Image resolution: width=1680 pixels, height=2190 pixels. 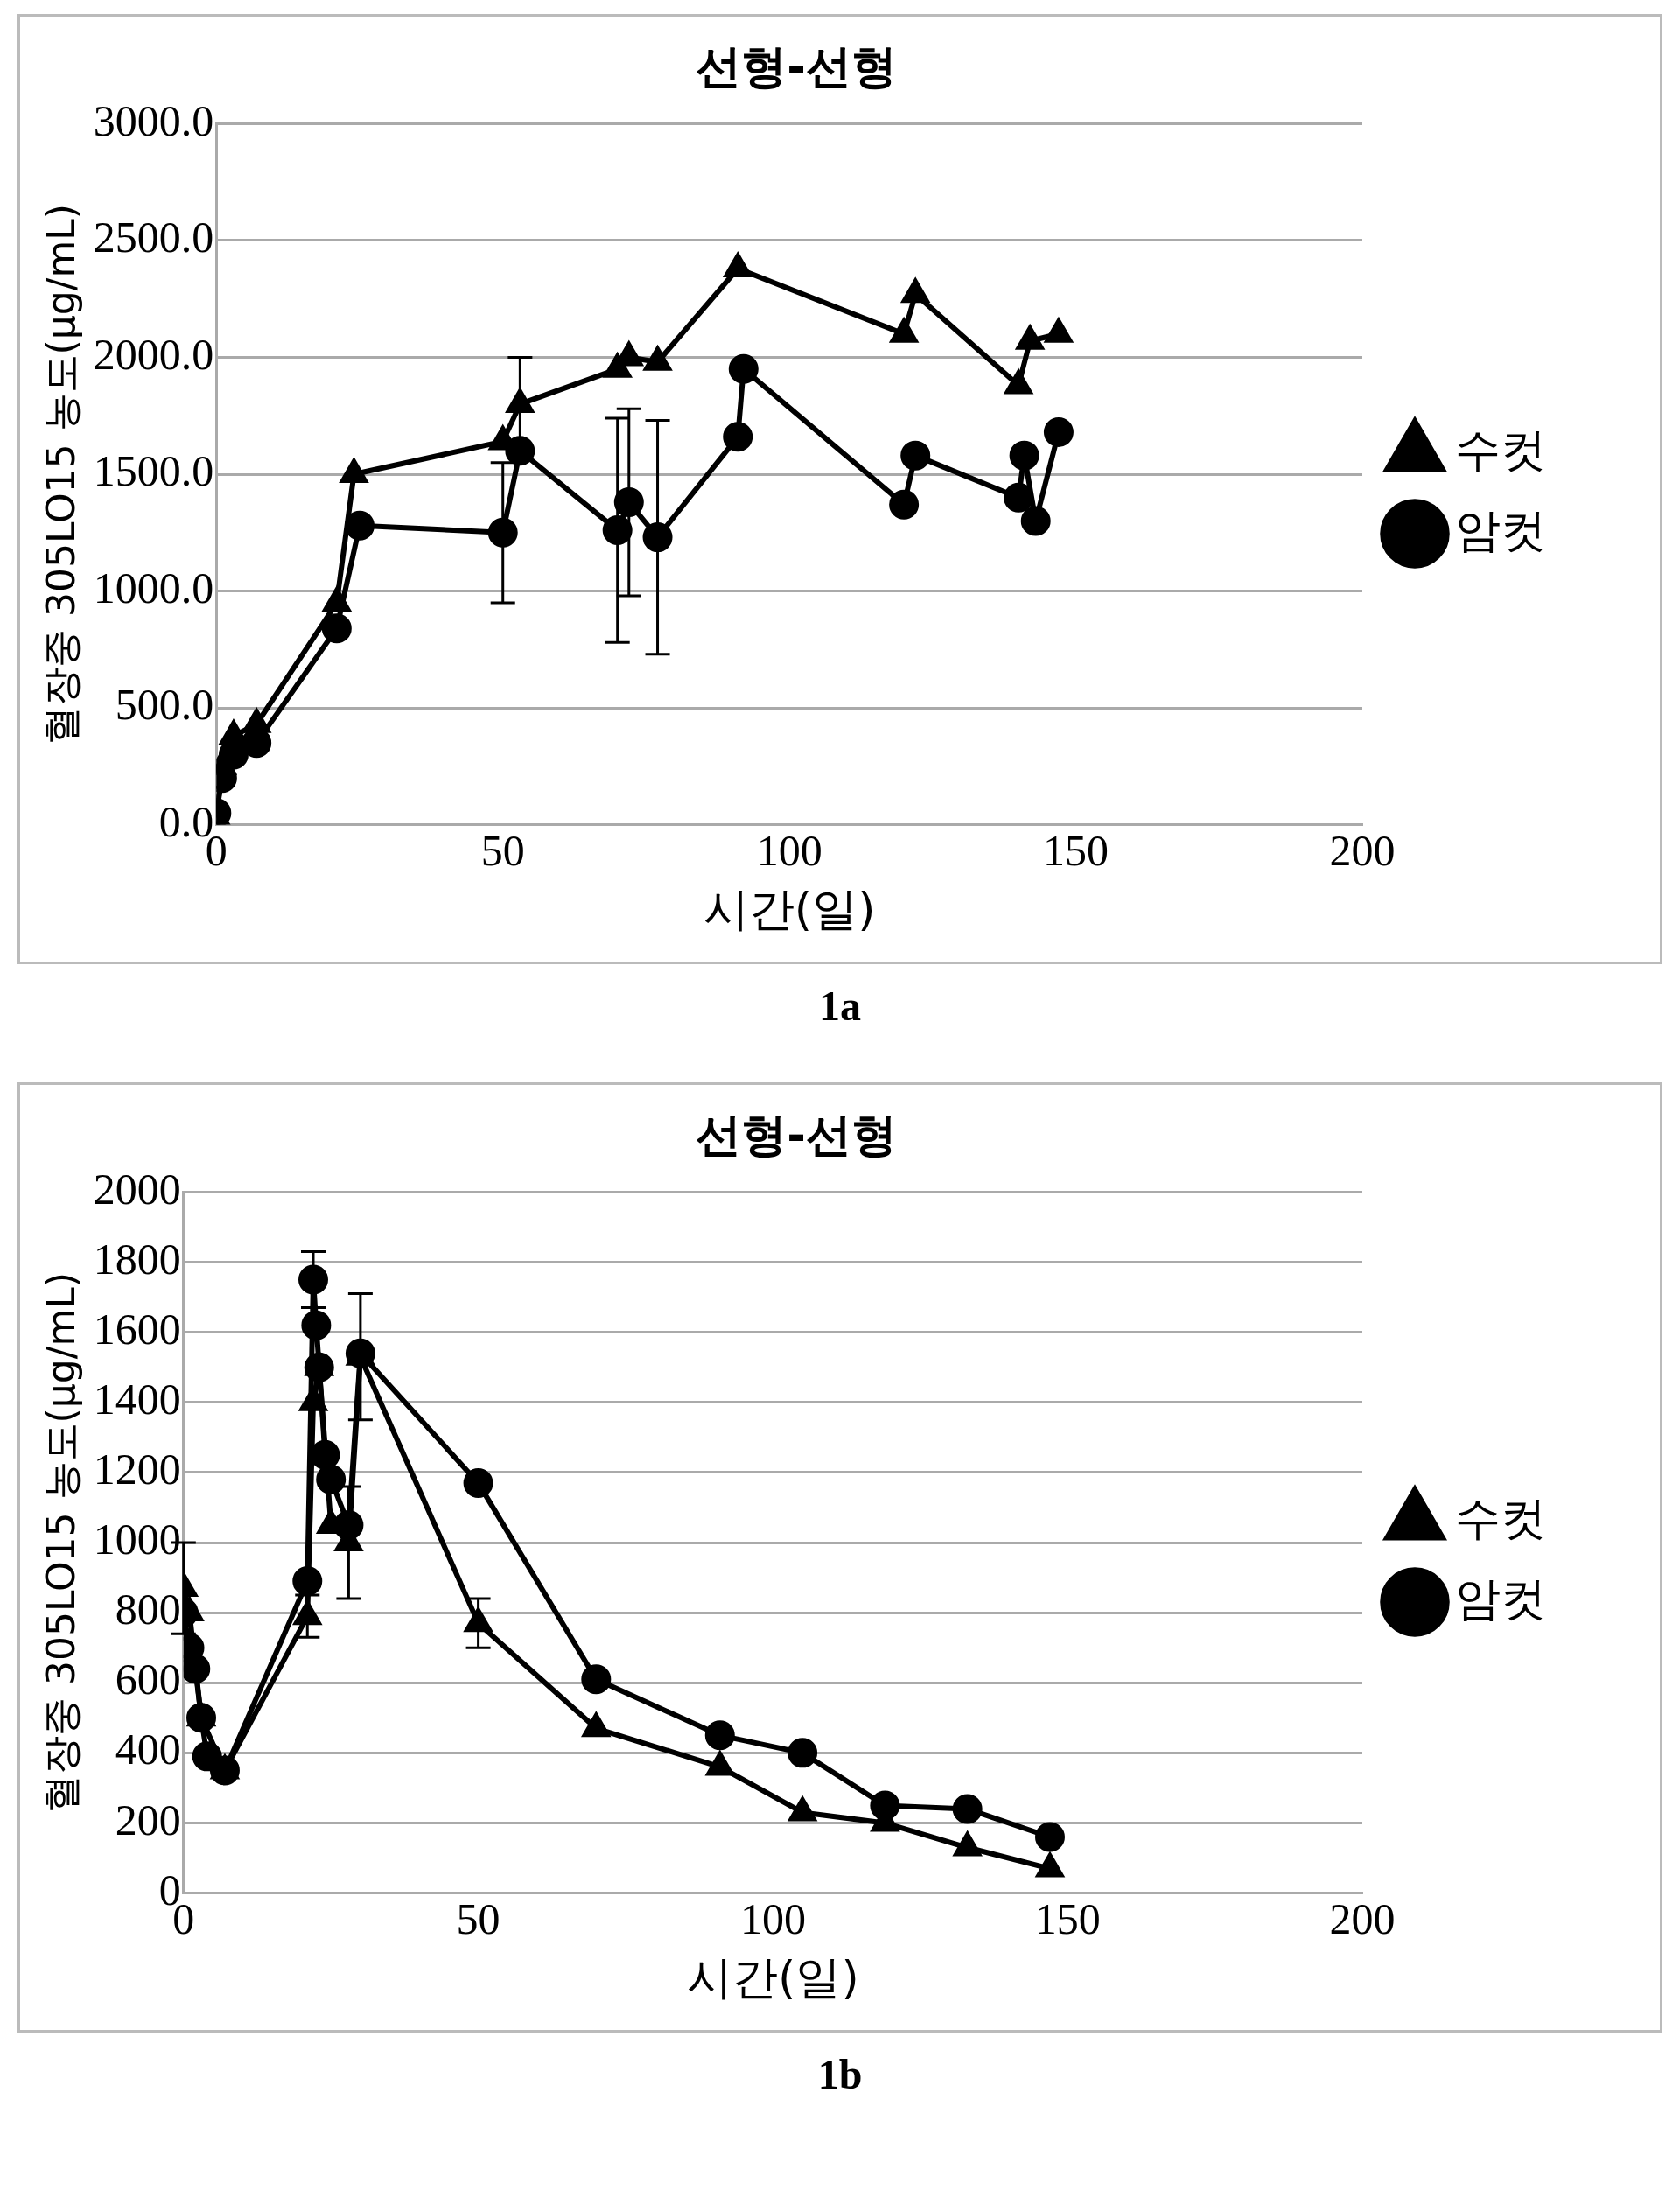 What do you see at coordinates (153, 354) in the screenshot?
I see `y-tick-label: 2000.0` at bounding box center [153, 354].